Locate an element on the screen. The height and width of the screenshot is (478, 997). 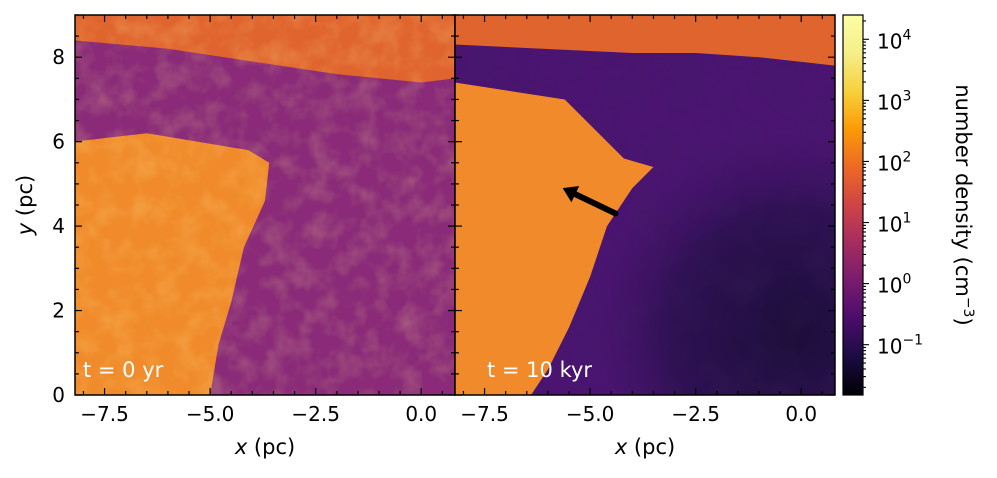
colorbar-ticks: 10⁻¹ 10⁰ 10¹ 10² 10³ 10⁴ is located at coordinates (893, 204).